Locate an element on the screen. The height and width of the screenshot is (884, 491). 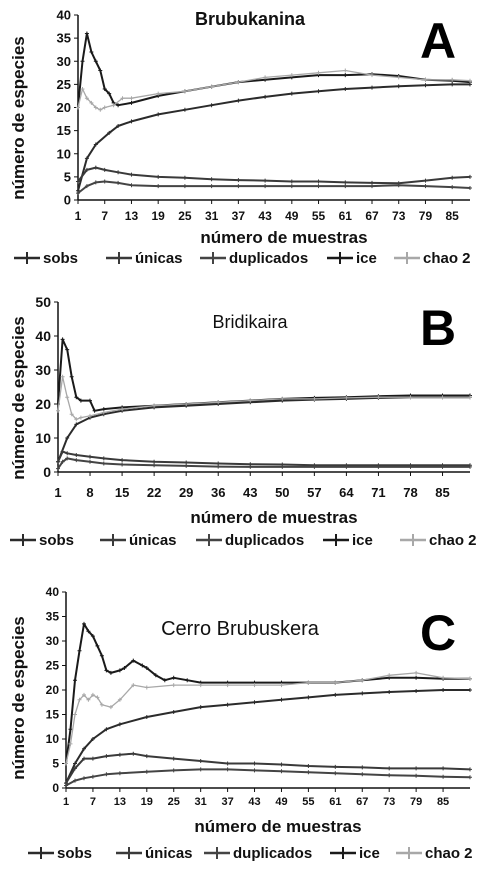
x-tick-label: 29 is located at coordinates (186, 492).